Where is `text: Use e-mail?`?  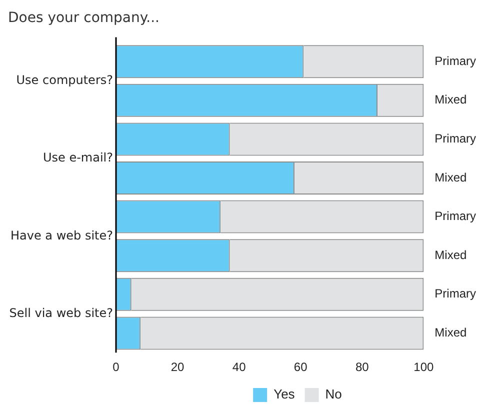
text: Use e-mail? is located at coordinates (77, 157).